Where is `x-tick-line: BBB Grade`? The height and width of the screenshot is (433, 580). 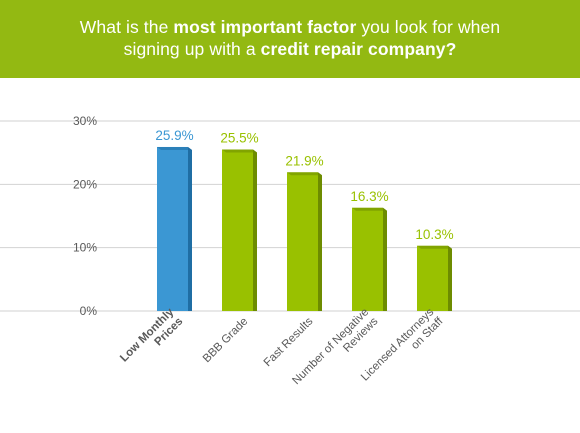 x-tick-line: BBB Grade is located at coordinates (226, 340).